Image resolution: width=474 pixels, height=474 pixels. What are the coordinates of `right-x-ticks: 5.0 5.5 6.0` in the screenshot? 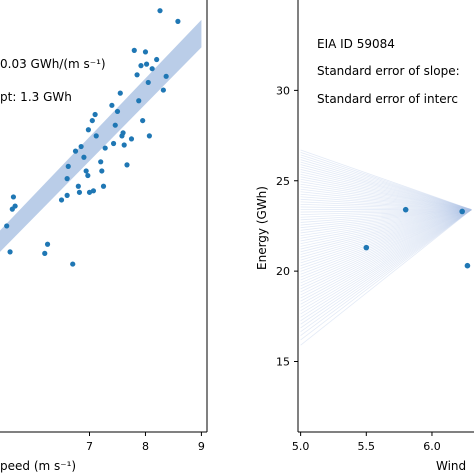 It's located at (366, 442).